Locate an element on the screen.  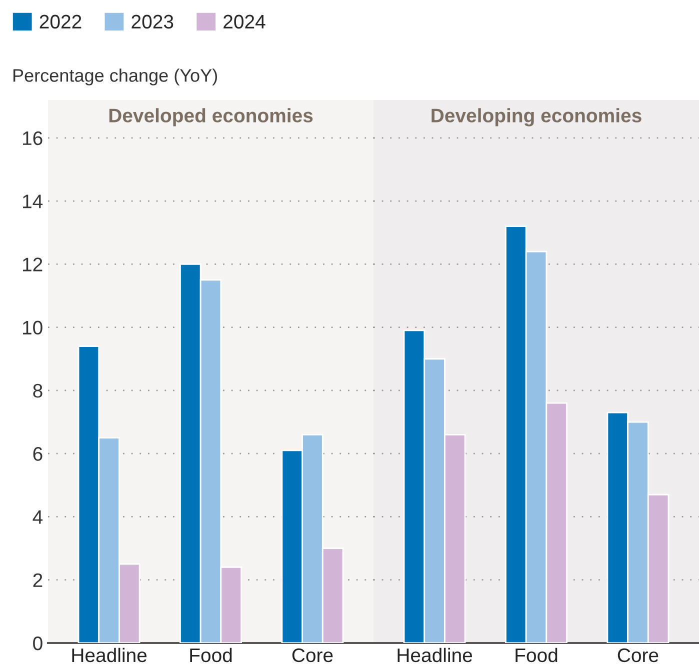
y-tick-label: 0 is located at coordinates (37, 643).